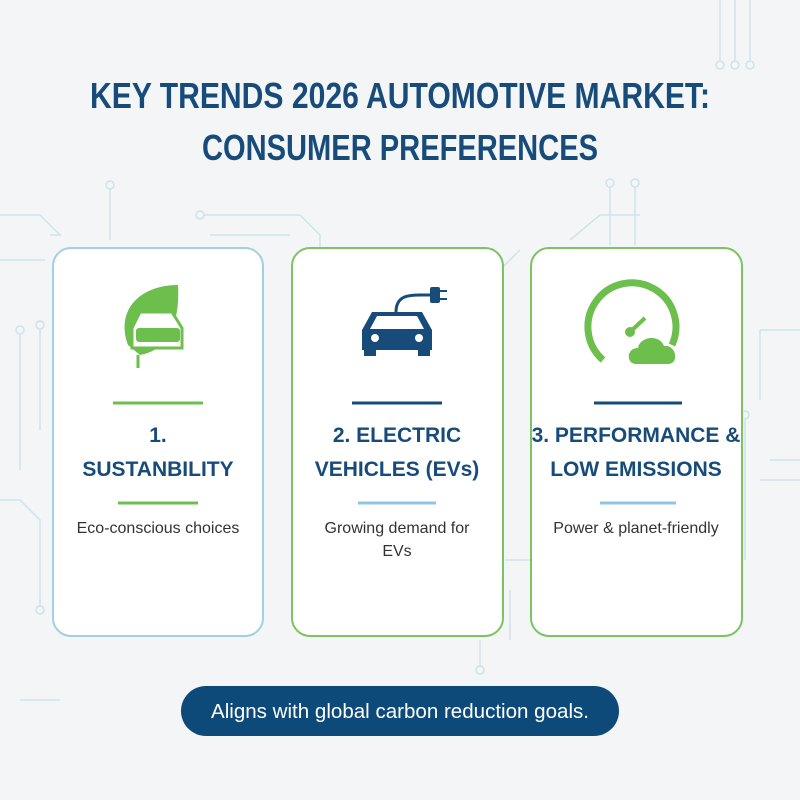 The height and width of the screenshot is (800, 800). I want to click on card-title: SUSTANBILITY, so click(157, 469).